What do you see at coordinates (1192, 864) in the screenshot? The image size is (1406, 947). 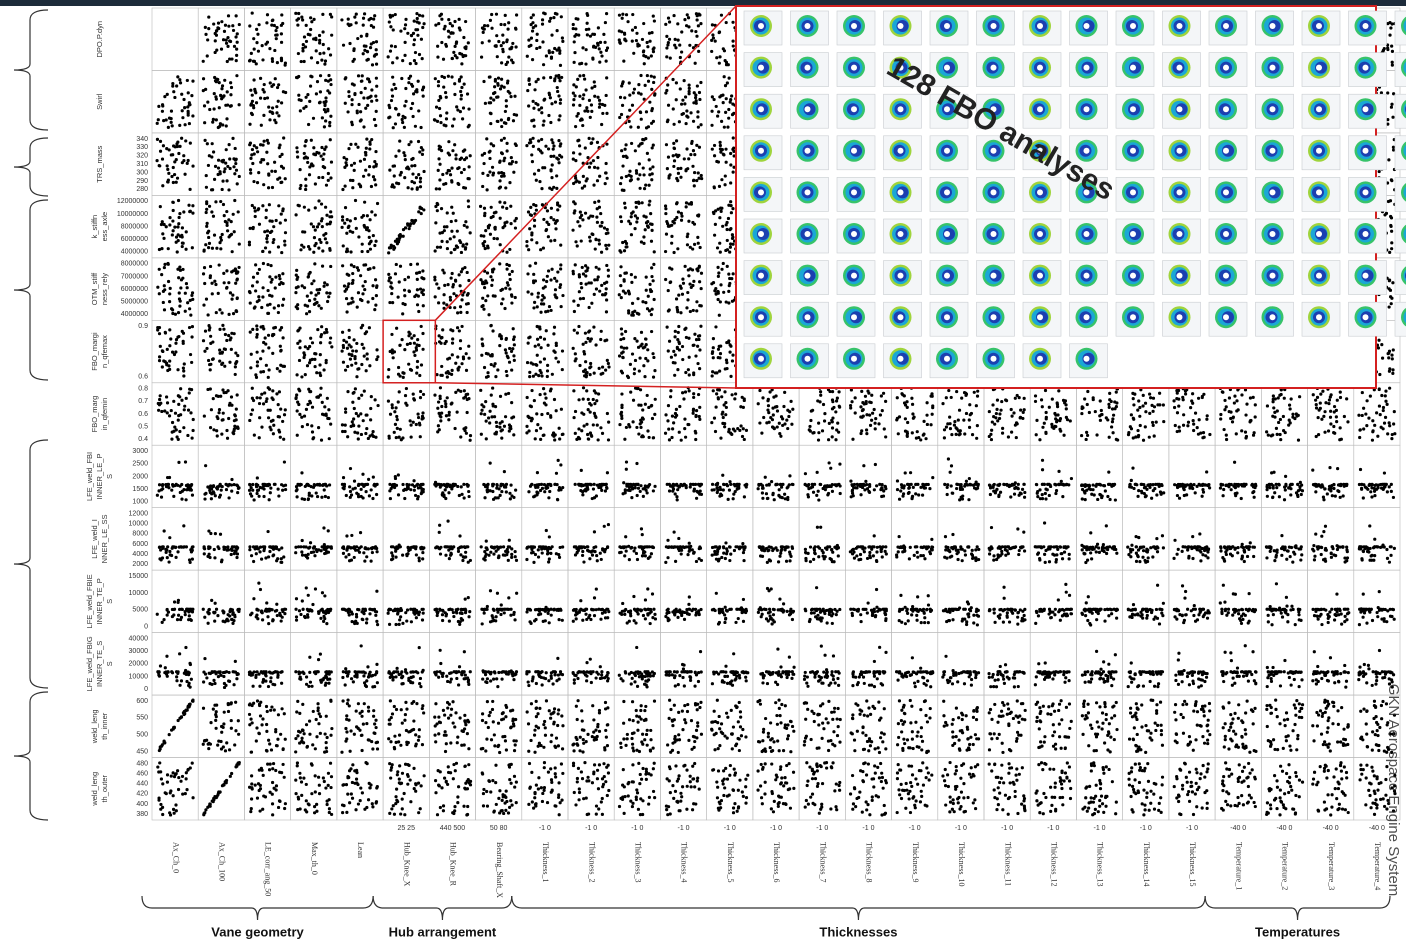 I see `column-label: Thickness_15` at bounding box center [1192, 864].